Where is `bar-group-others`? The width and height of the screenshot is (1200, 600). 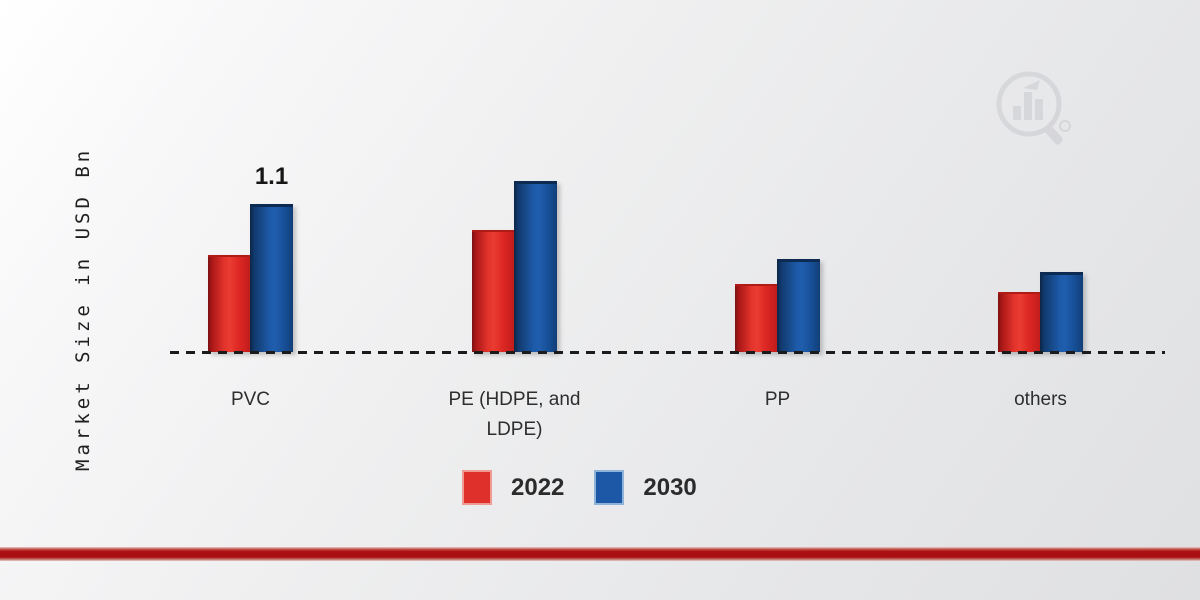 bar-group-others is located at coordinates (1040, 176).